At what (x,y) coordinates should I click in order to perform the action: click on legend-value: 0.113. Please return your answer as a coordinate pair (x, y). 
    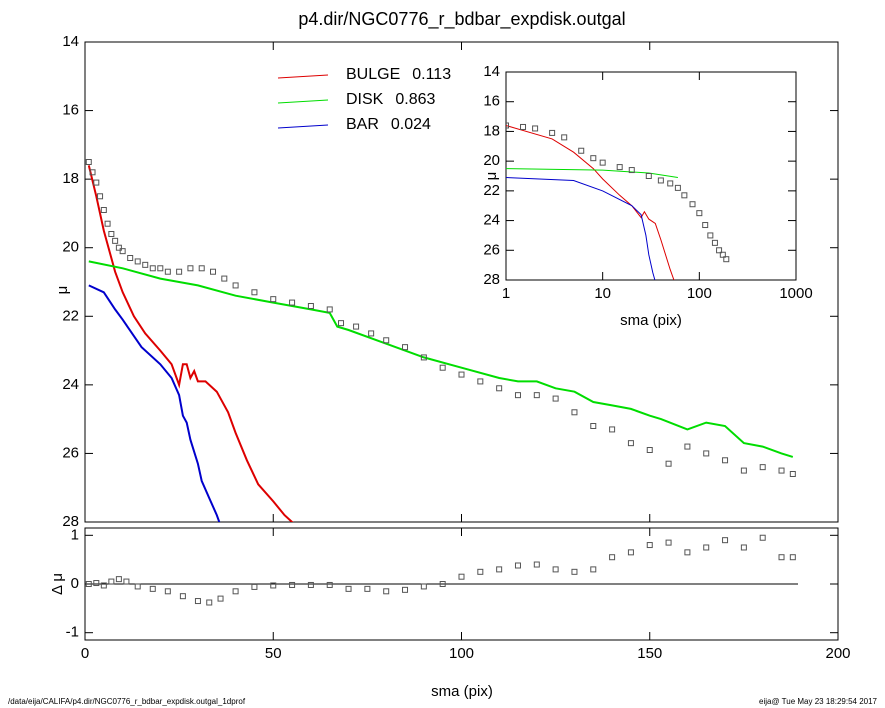
    Looking at the image, I should click on (431, 74).